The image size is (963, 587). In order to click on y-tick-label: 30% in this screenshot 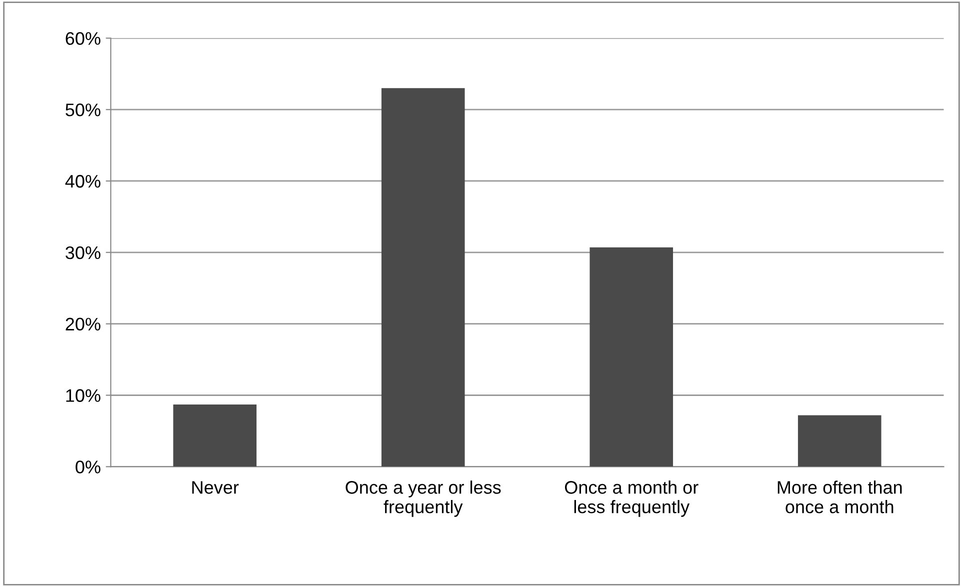, I will do `click(83, 253)`.